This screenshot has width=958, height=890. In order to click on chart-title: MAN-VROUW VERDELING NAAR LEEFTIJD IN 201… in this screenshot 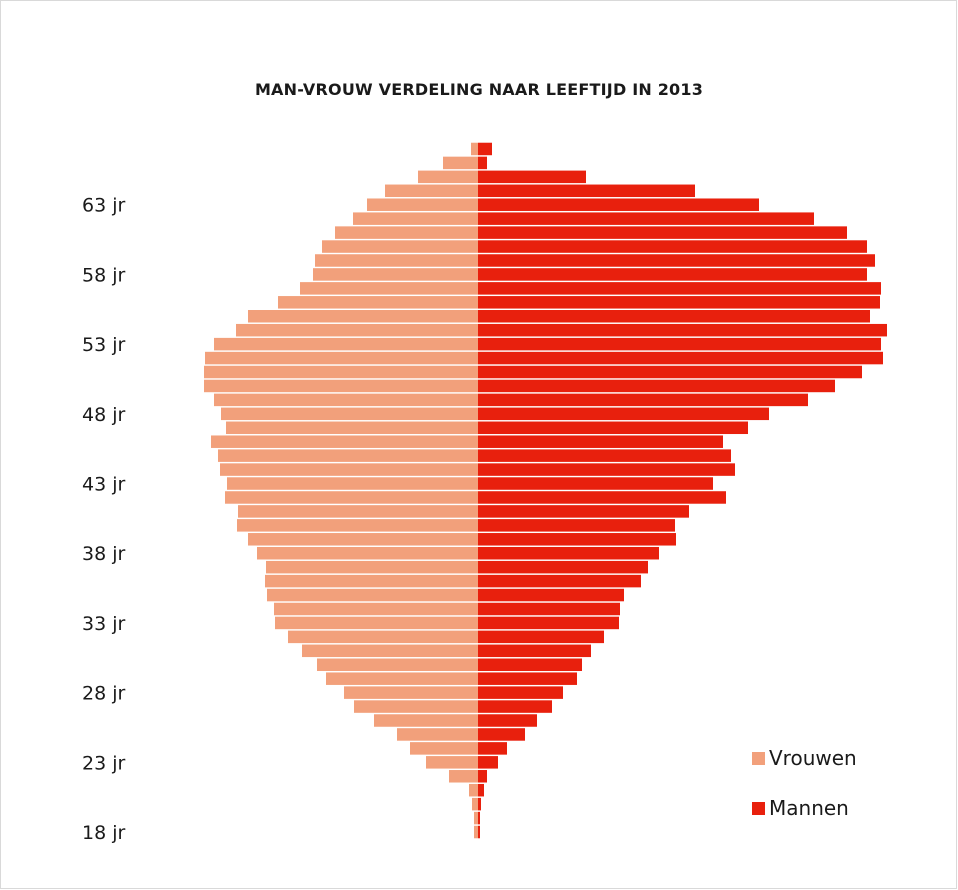, I will do `click(479, 89)`.